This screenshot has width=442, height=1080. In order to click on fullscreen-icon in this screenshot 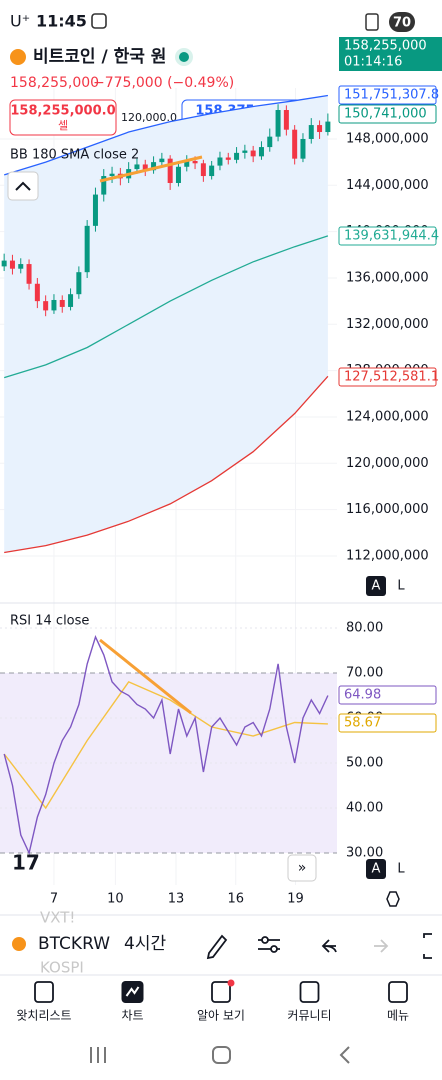, I will do `click(427, 946)`.